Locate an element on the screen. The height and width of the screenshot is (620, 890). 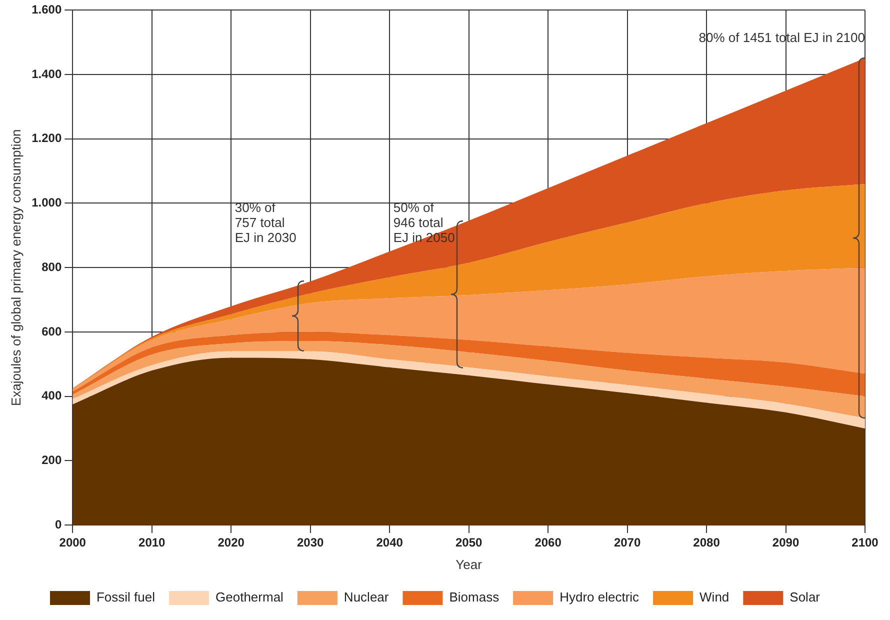
x-tick-label: 2080 is located at coordinates (706, 543).